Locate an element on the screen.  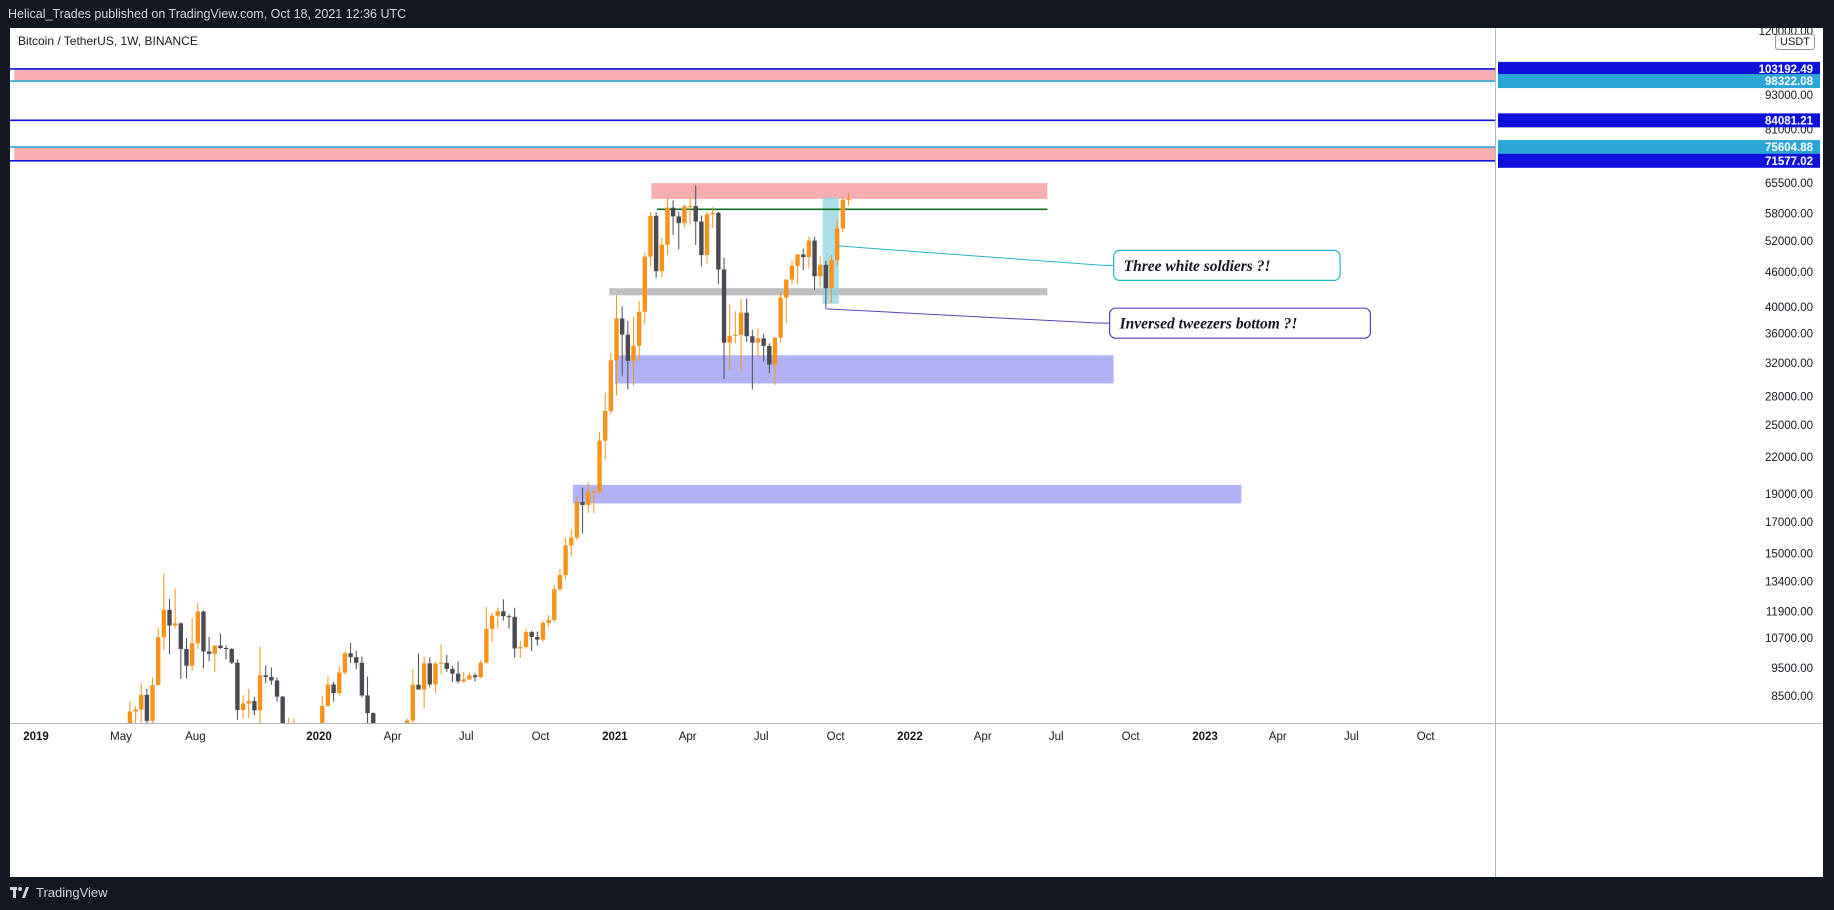
price-tag-label: 75604.88 is located at coordinates (1789, 148).